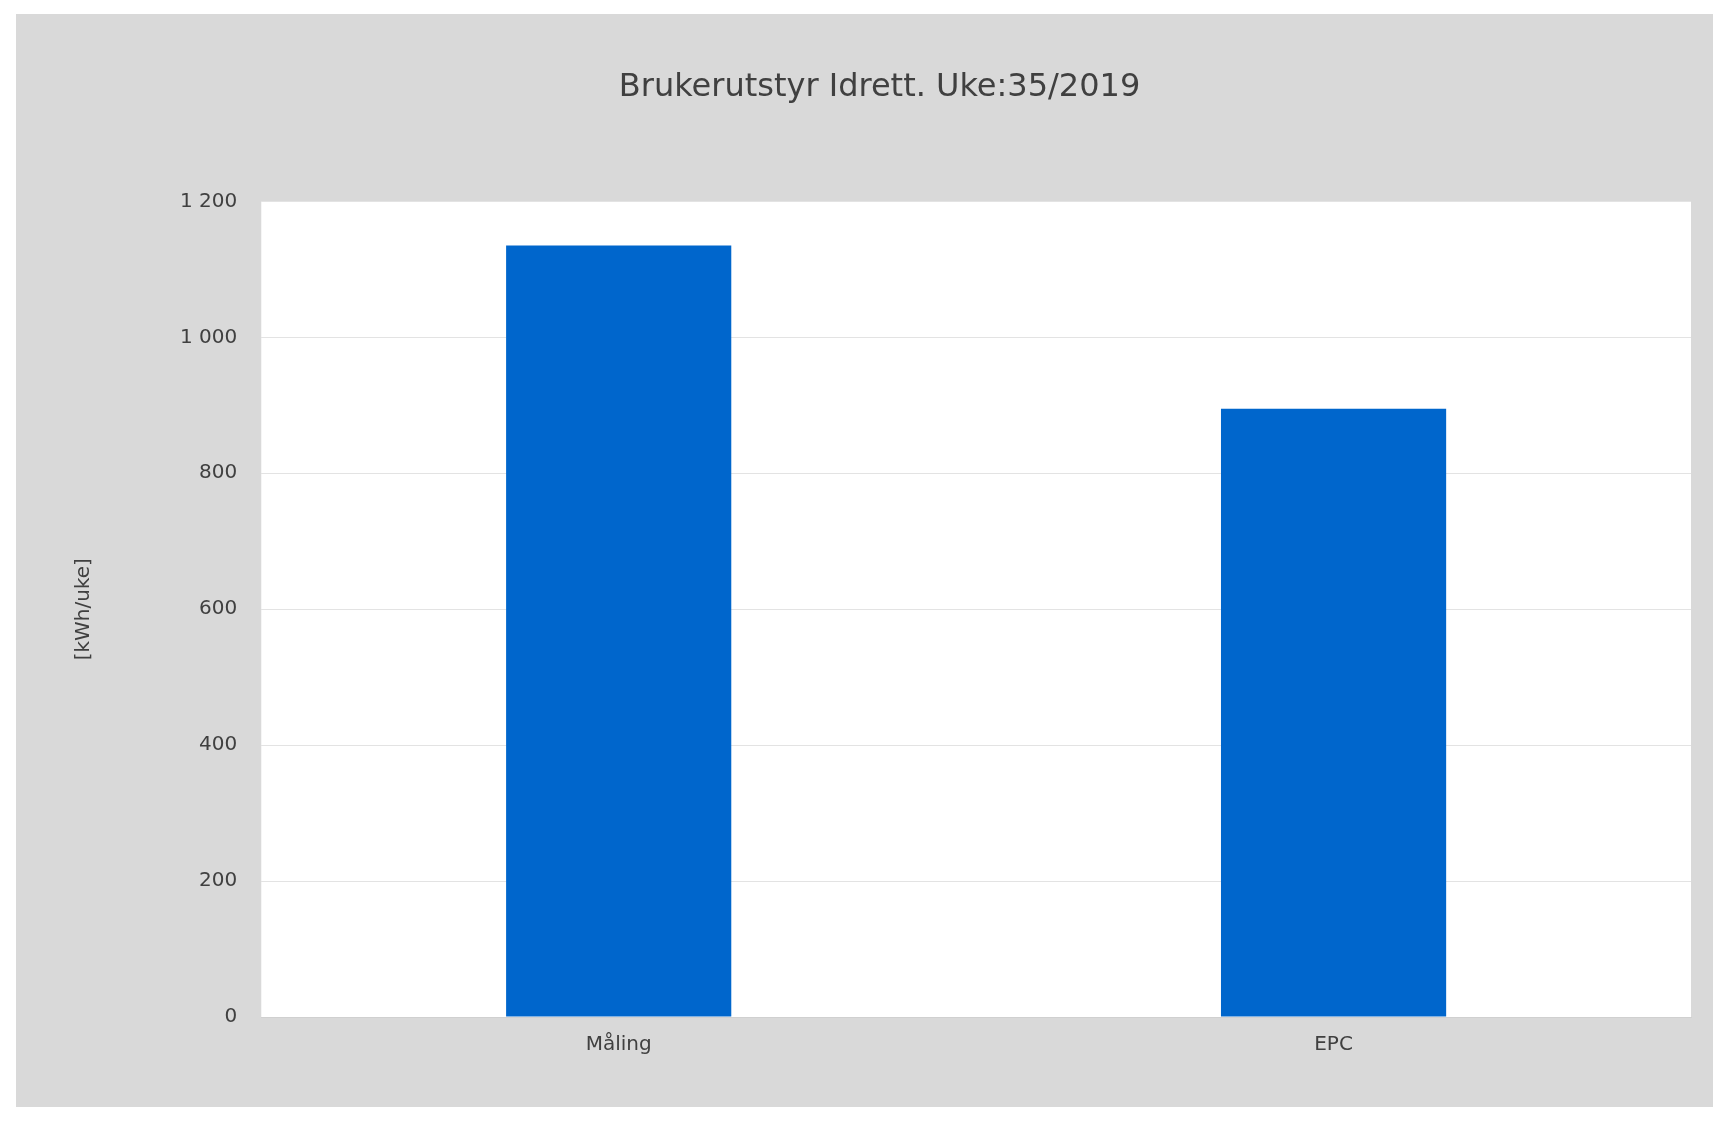  What do you see at coordinates (1333, 1043) in the screenshot?
I see `x-tick-label: EPC` at bounding box center [1333, 1043].